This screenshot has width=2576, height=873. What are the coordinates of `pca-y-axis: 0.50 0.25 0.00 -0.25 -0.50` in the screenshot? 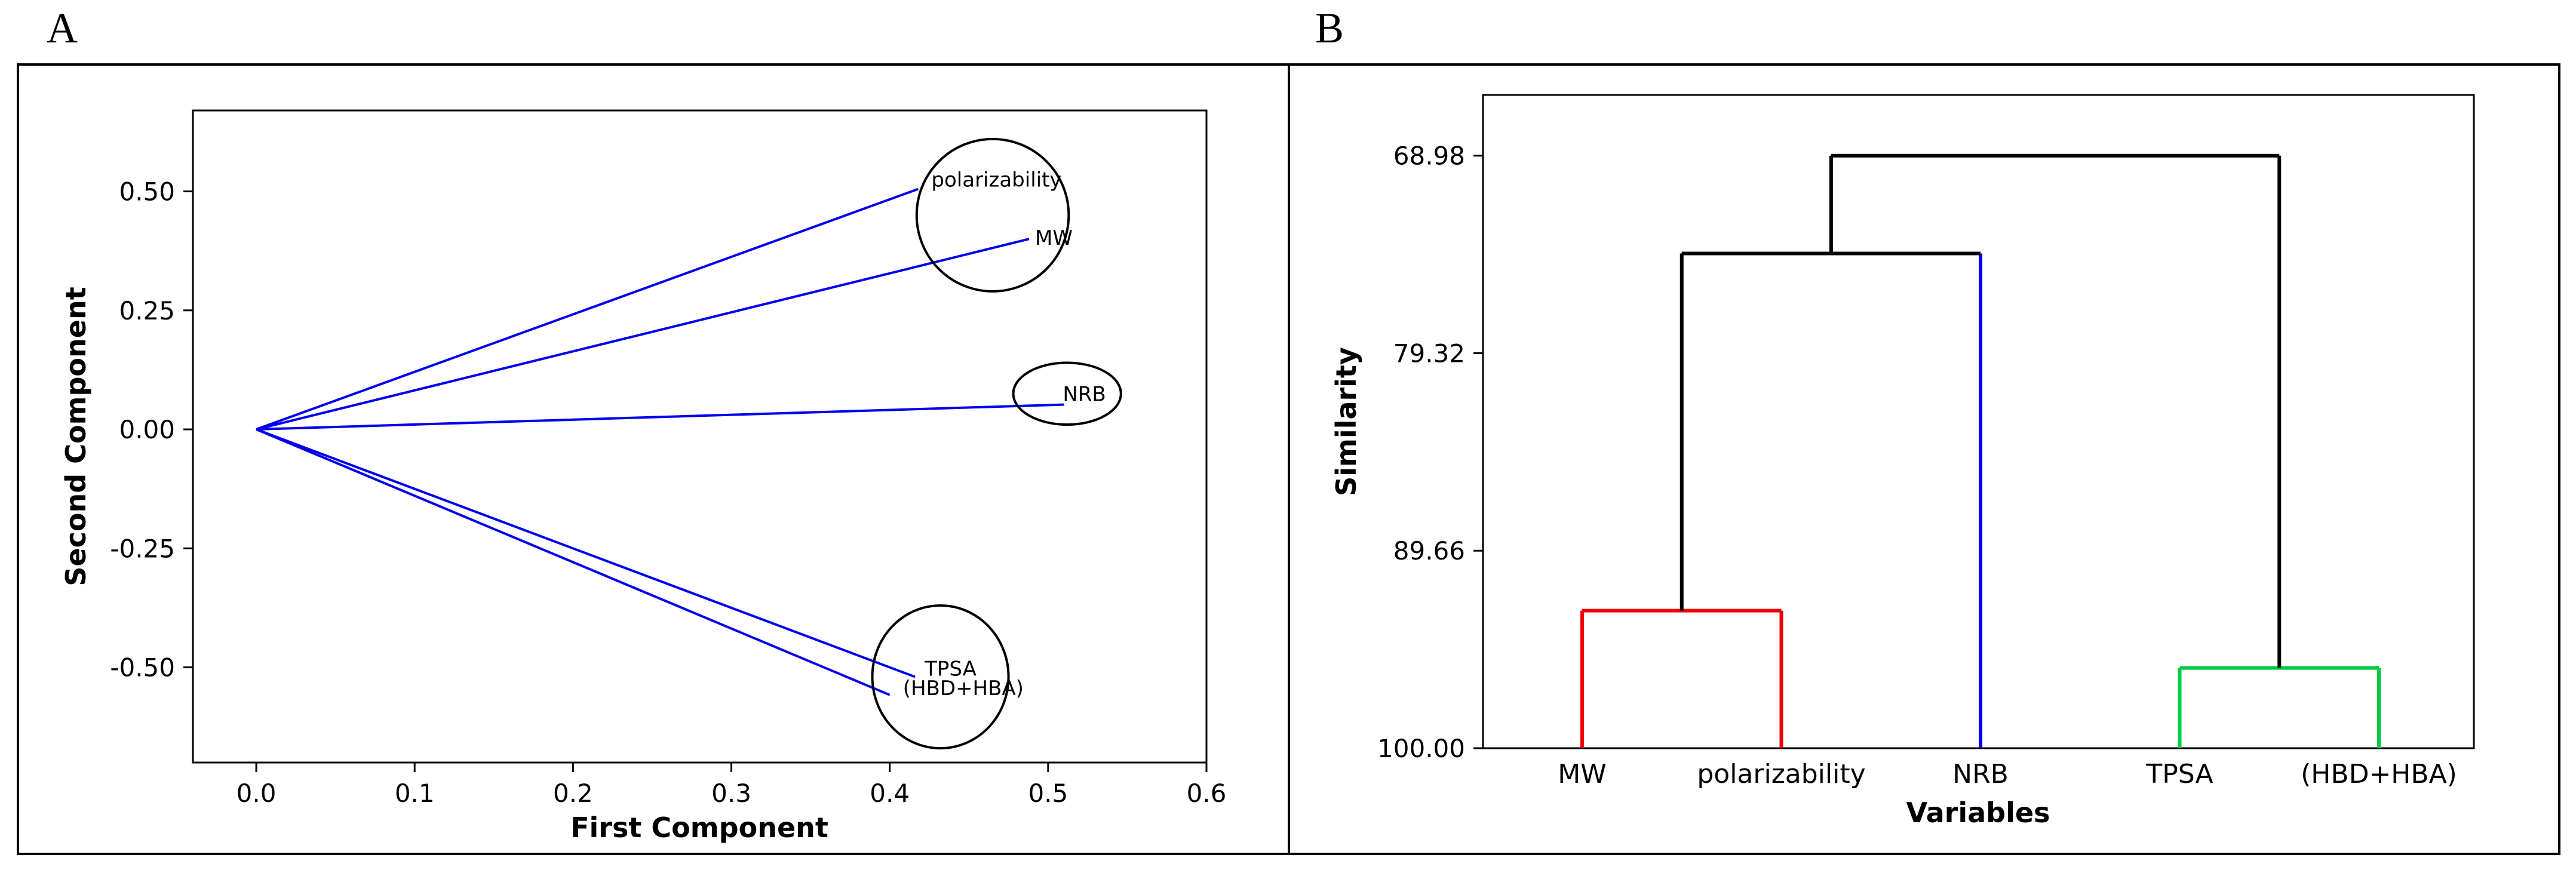 It's located at (151, 430).